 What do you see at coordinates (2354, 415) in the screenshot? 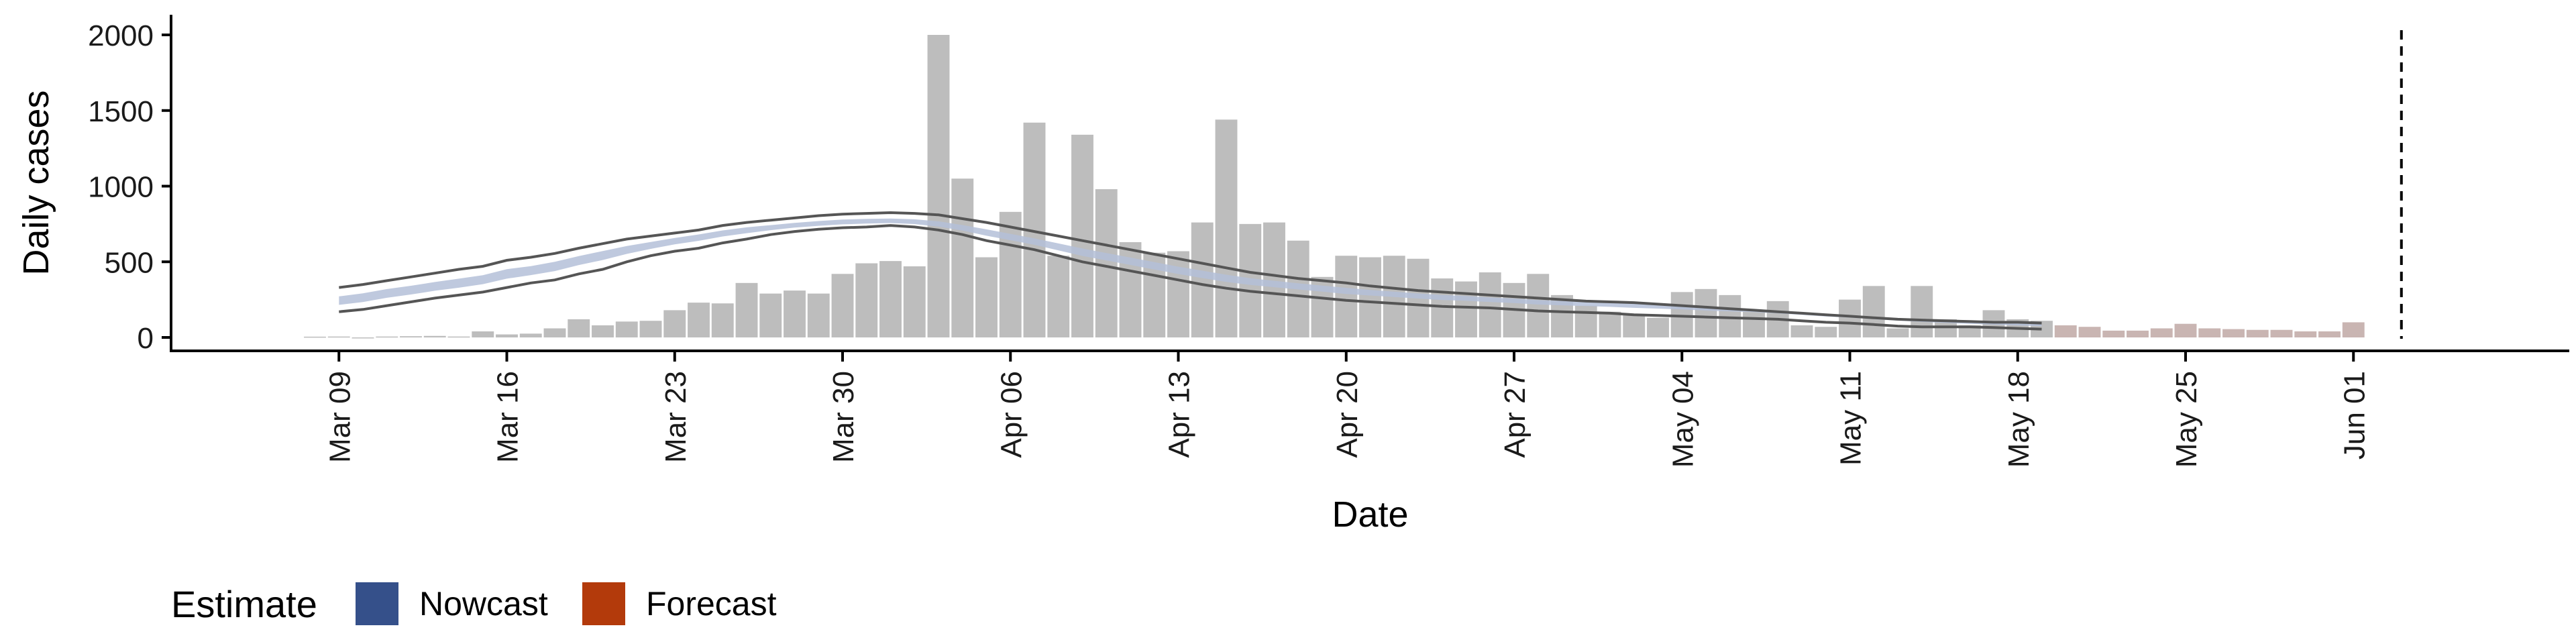
I see `x-tick-label: Jun 01` at bounding box center [2354, 415].